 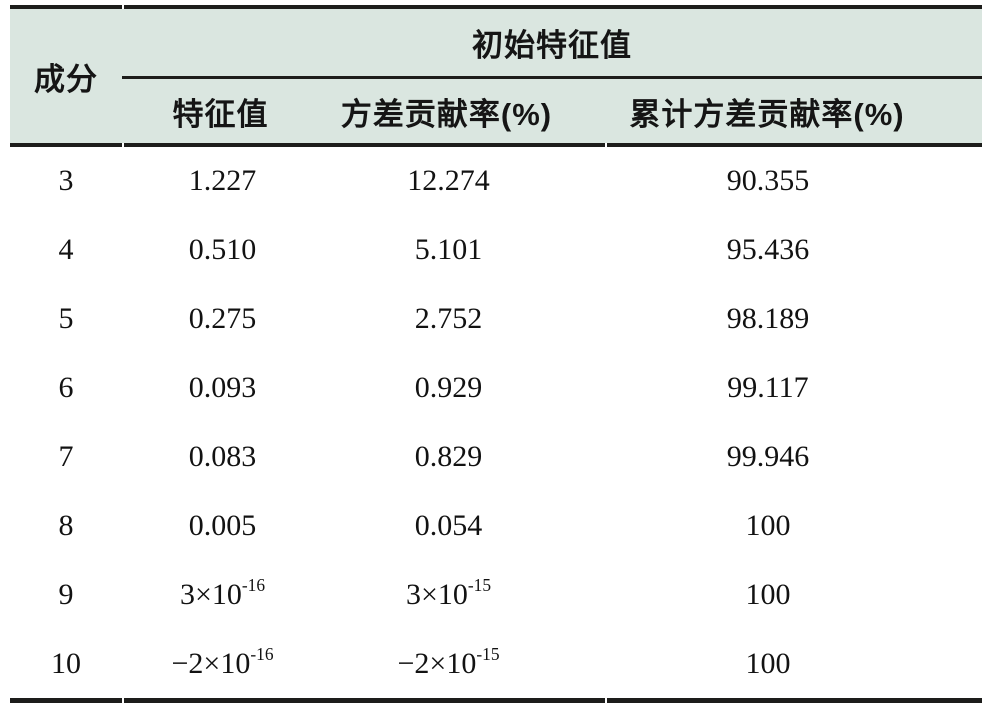 What do you see at coordinates (768, 181) in the screenshot?
I see `table-cell: 90.355` at bounding box center [768, 181].